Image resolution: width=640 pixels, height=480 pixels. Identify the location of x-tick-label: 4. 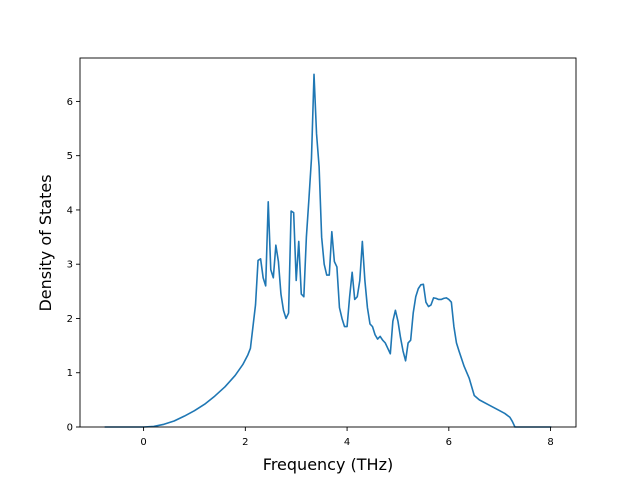
(347, 442).